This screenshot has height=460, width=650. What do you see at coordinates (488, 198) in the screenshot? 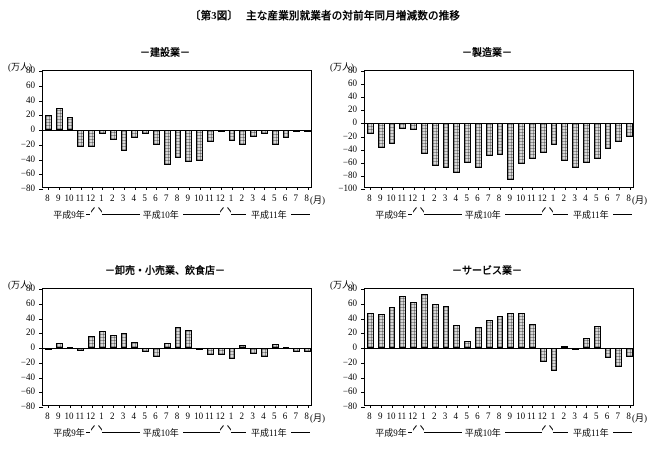
I see `x-tick-label-manufacturing-11: 7` at bounding box center [488, 198].